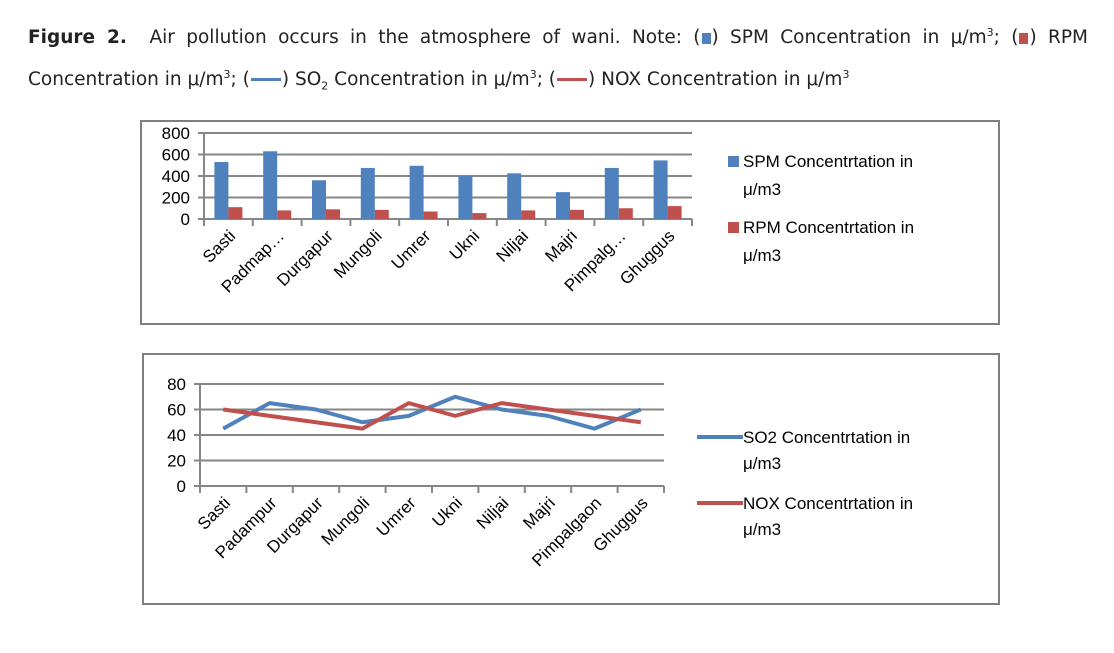 The image size is (1114, 653). Describe the element at coordinates (572, 80) in the screenshot. I see `nox-line-icon` at that location.